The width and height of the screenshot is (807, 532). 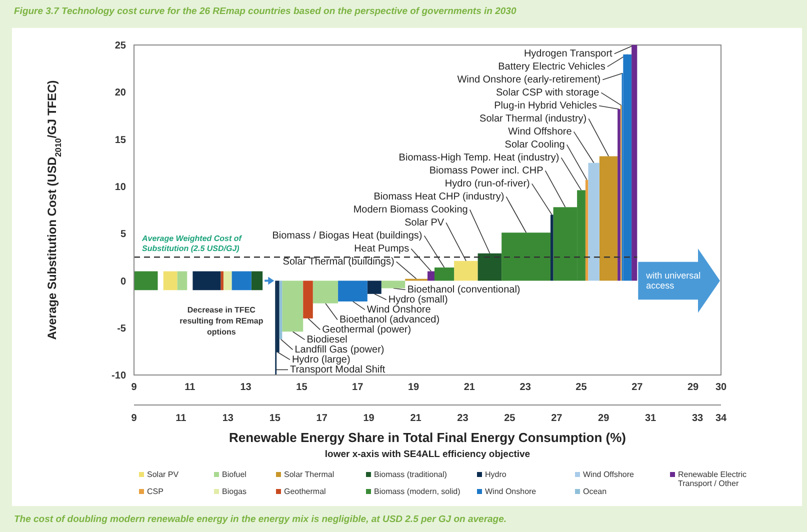 I want to click on legend-label: CSP, so click(x=155, y=491).